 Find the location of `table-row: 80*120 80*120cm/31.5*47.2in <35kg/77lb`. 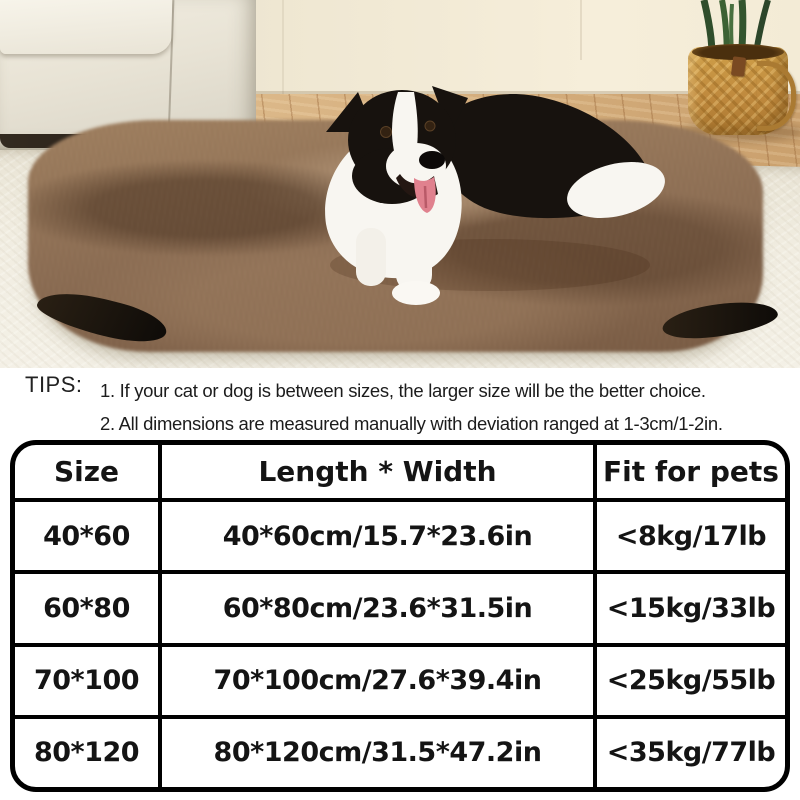

table-row: 80*120 80*120cm/31.5*47.2in <35kg/77lb is located at coordinates (400, 750).